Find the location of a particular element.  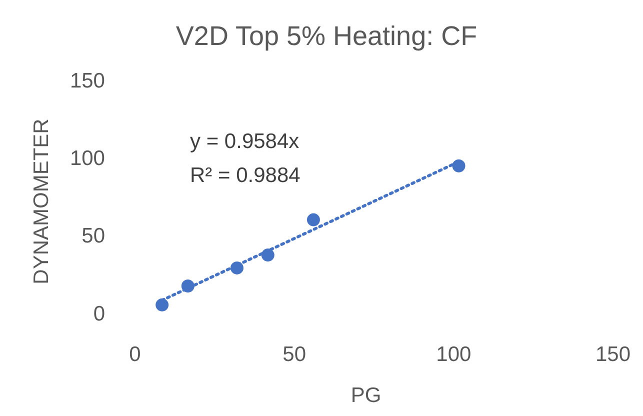

y-tick-label: 150 is located at coordinates (87, 80).